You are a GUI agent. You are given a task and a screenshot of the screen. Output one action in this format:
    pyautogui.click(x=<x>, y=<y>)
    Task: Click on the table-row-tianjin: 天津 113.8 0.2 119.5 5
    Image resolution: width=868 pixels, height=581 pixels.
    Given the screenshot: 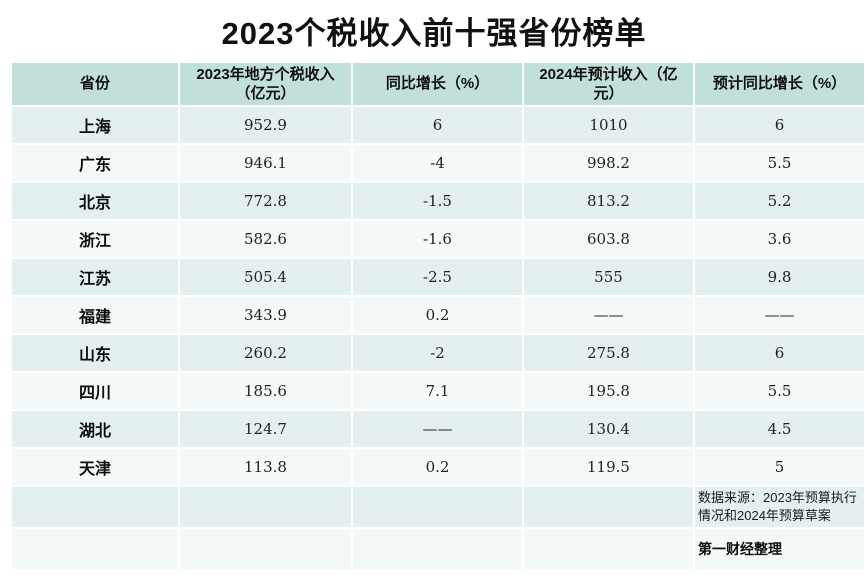 What is the action you would take?
    pyautogui.click(x=438, y=467)
    